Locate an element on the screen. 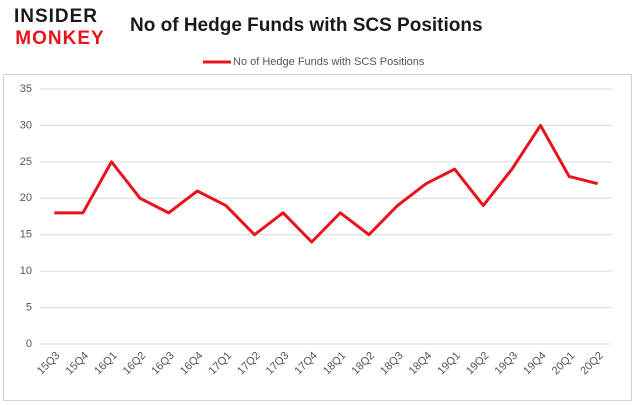 This screenshot has width=635, height=405. logo-top: INSIDER is located at coordinates (56, 16).